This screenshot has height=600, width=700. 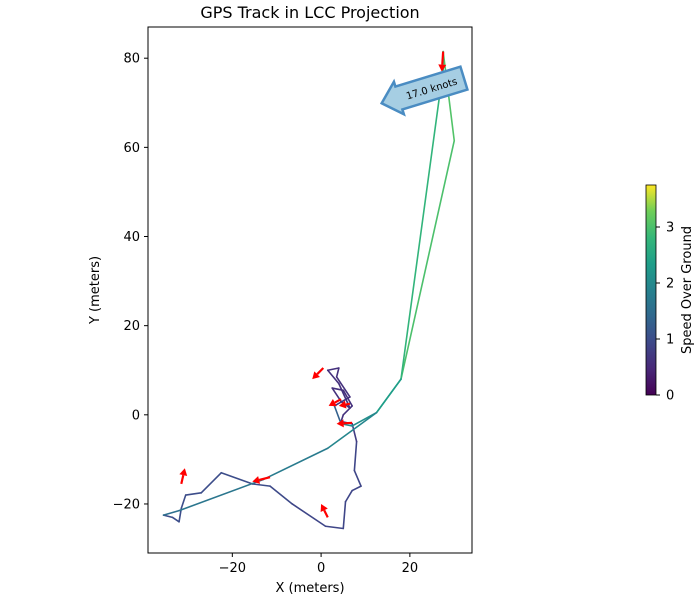 What do you see at coordinates (321, 568) in the screenshot?
I see `x-tick-label: 0` at bounding box center [321, 568].